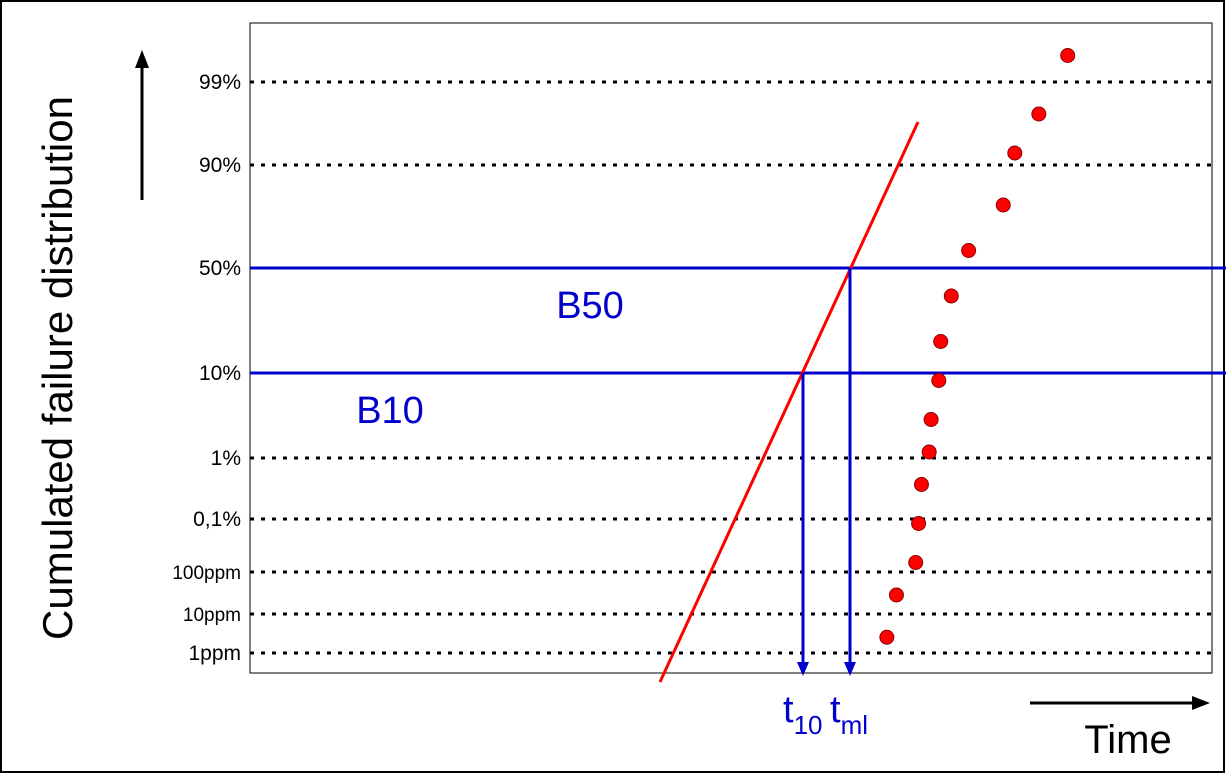 The height and width of the screenshot is (779, 1226). Describe the element at coordinates (220, 373) in the screenshot. I see `y-tick-label: 10%` at that location.